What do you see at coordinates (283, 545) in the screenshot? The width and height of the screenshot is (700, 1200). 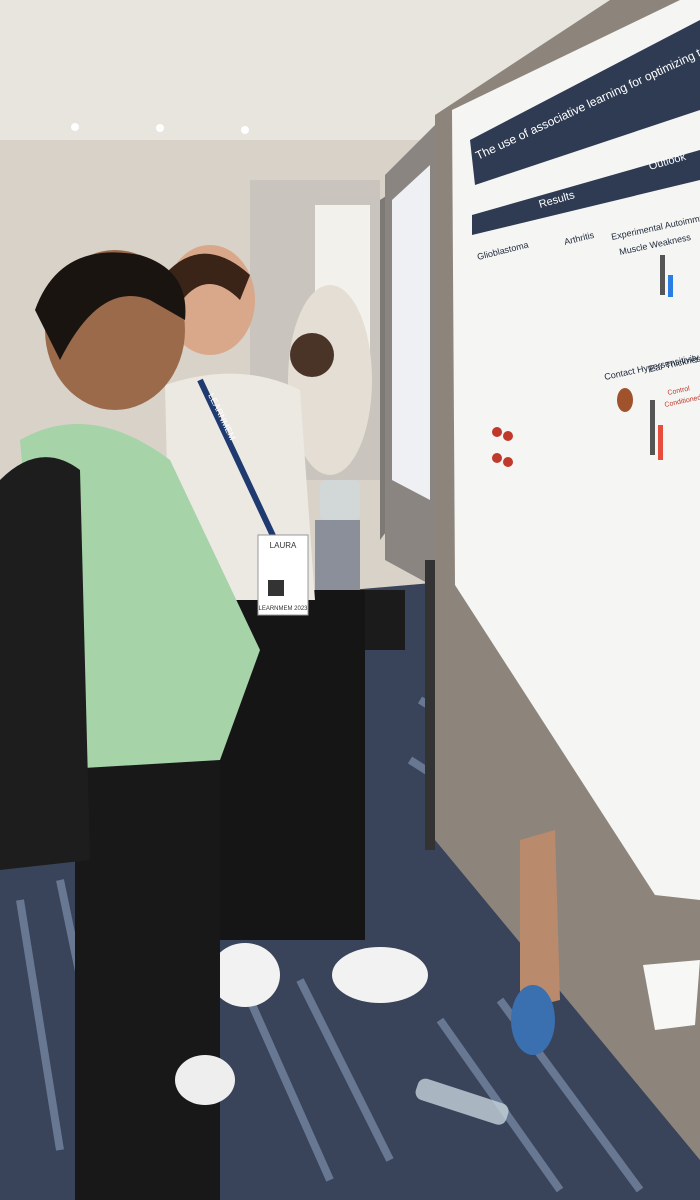 I see `badge-name: LAURA` at bounding box center [283, 545].